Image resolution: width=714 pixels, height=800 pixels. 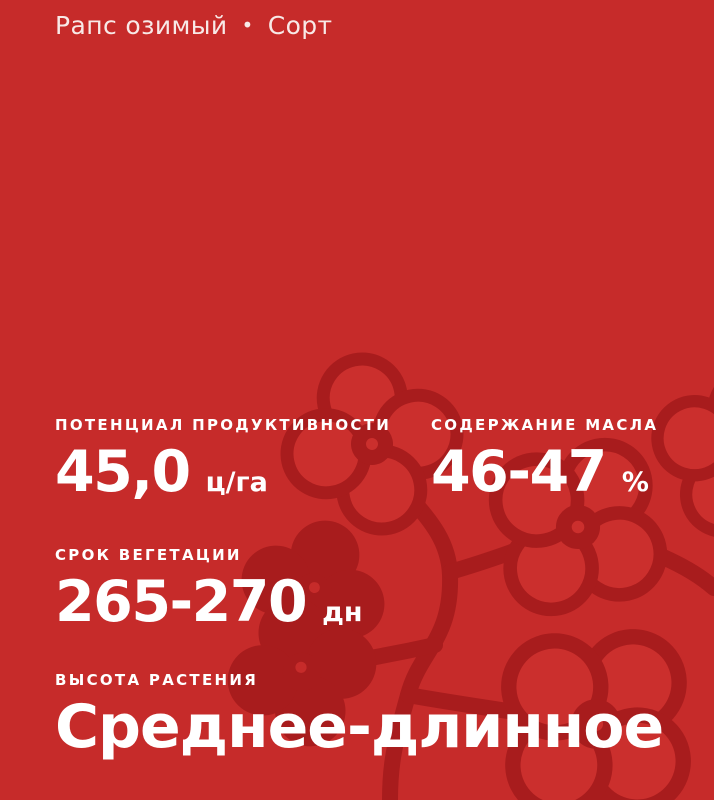 I want to click on stat-plant-height: ВЫСОТА РАСТЕНИЯ Среднее-длинное, so click(x=359, y=716).